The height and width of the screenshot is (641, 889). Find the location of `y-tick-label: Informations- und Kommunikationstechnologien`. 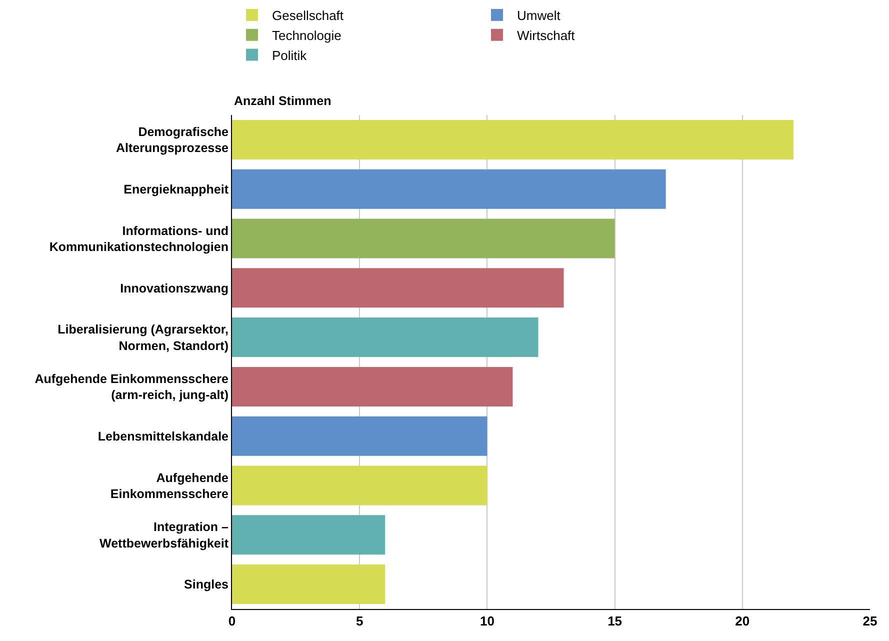

y-tick-label: Informations- und Kommunikationstechnologien is located at coordinates (138, 239).